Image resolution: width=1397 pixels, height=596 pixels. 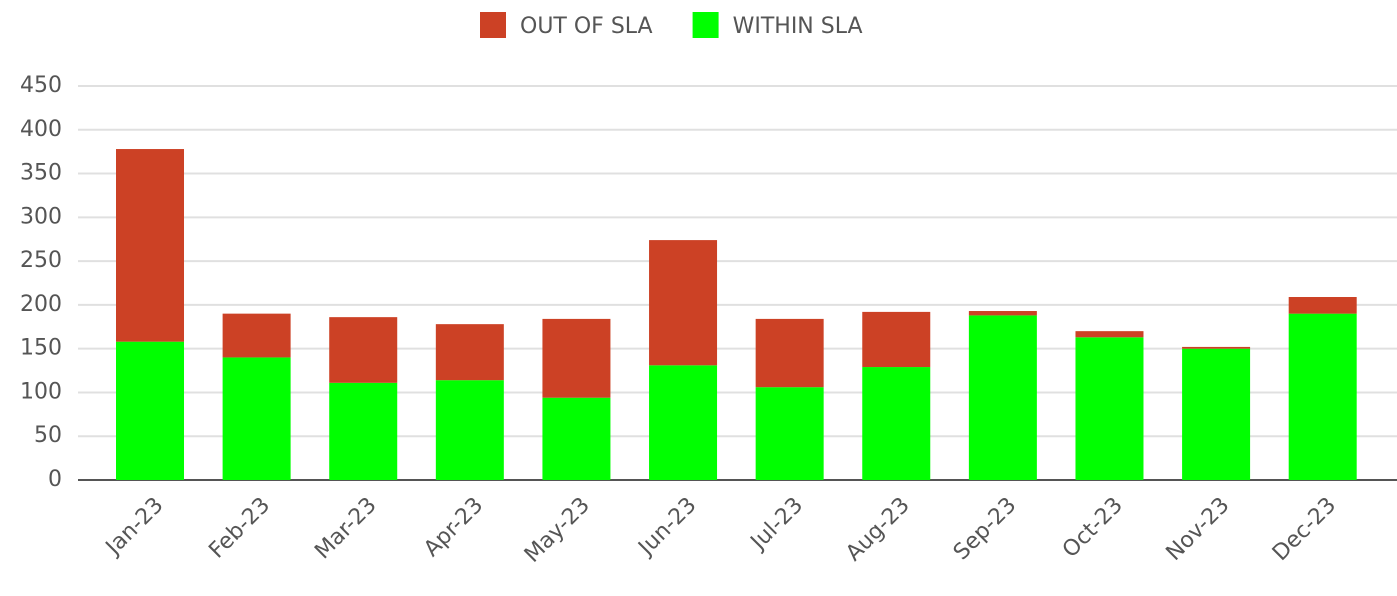 I want to click on x-tick-label: May-23, so click(x=557, y=530).